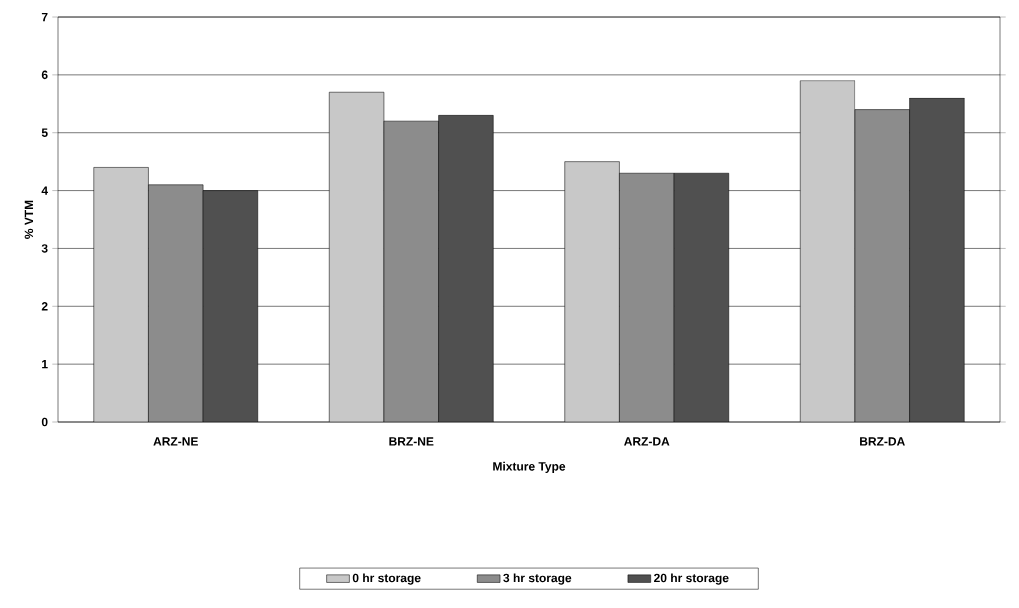 The height and width of the screenshot is (608, 1019). I want to click on y-tick-label: 4, so click(44, 190).